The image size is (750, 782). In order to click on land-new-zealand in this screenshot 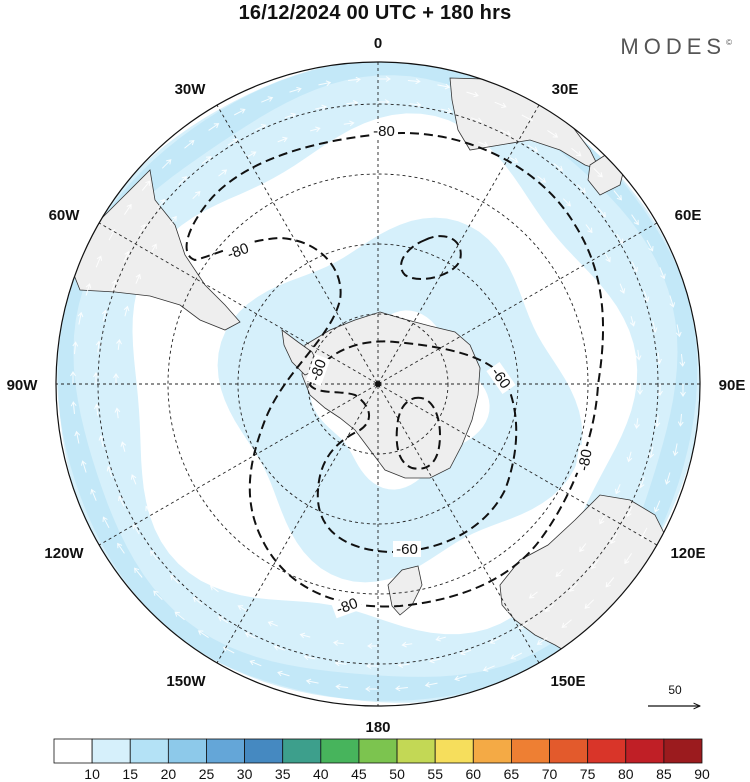, I will do `click(405, 590)`.